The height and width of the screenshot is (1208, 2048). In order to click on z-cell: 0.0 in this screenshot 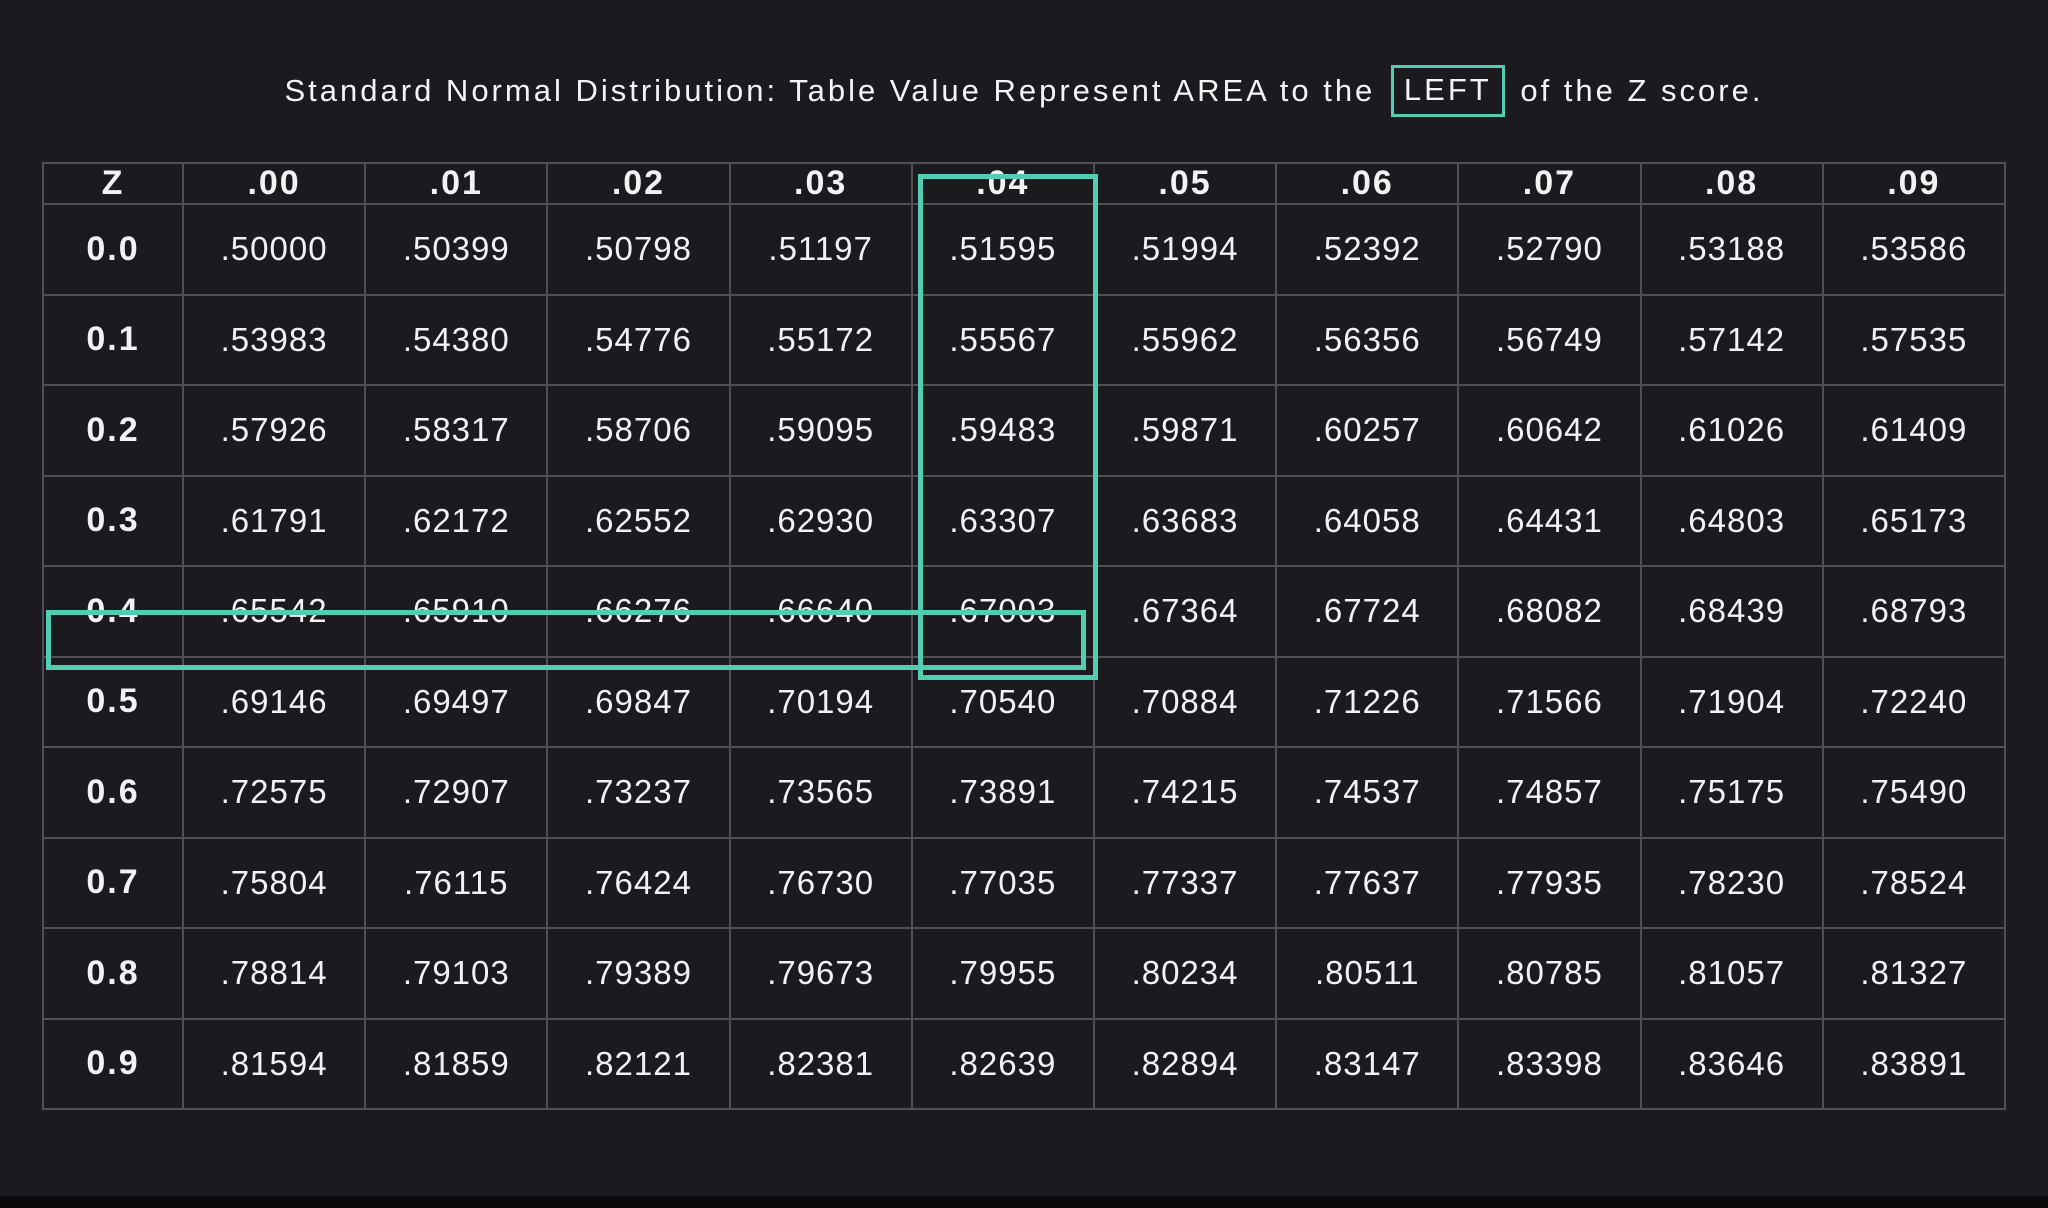, I will do `click(113, 249)`.